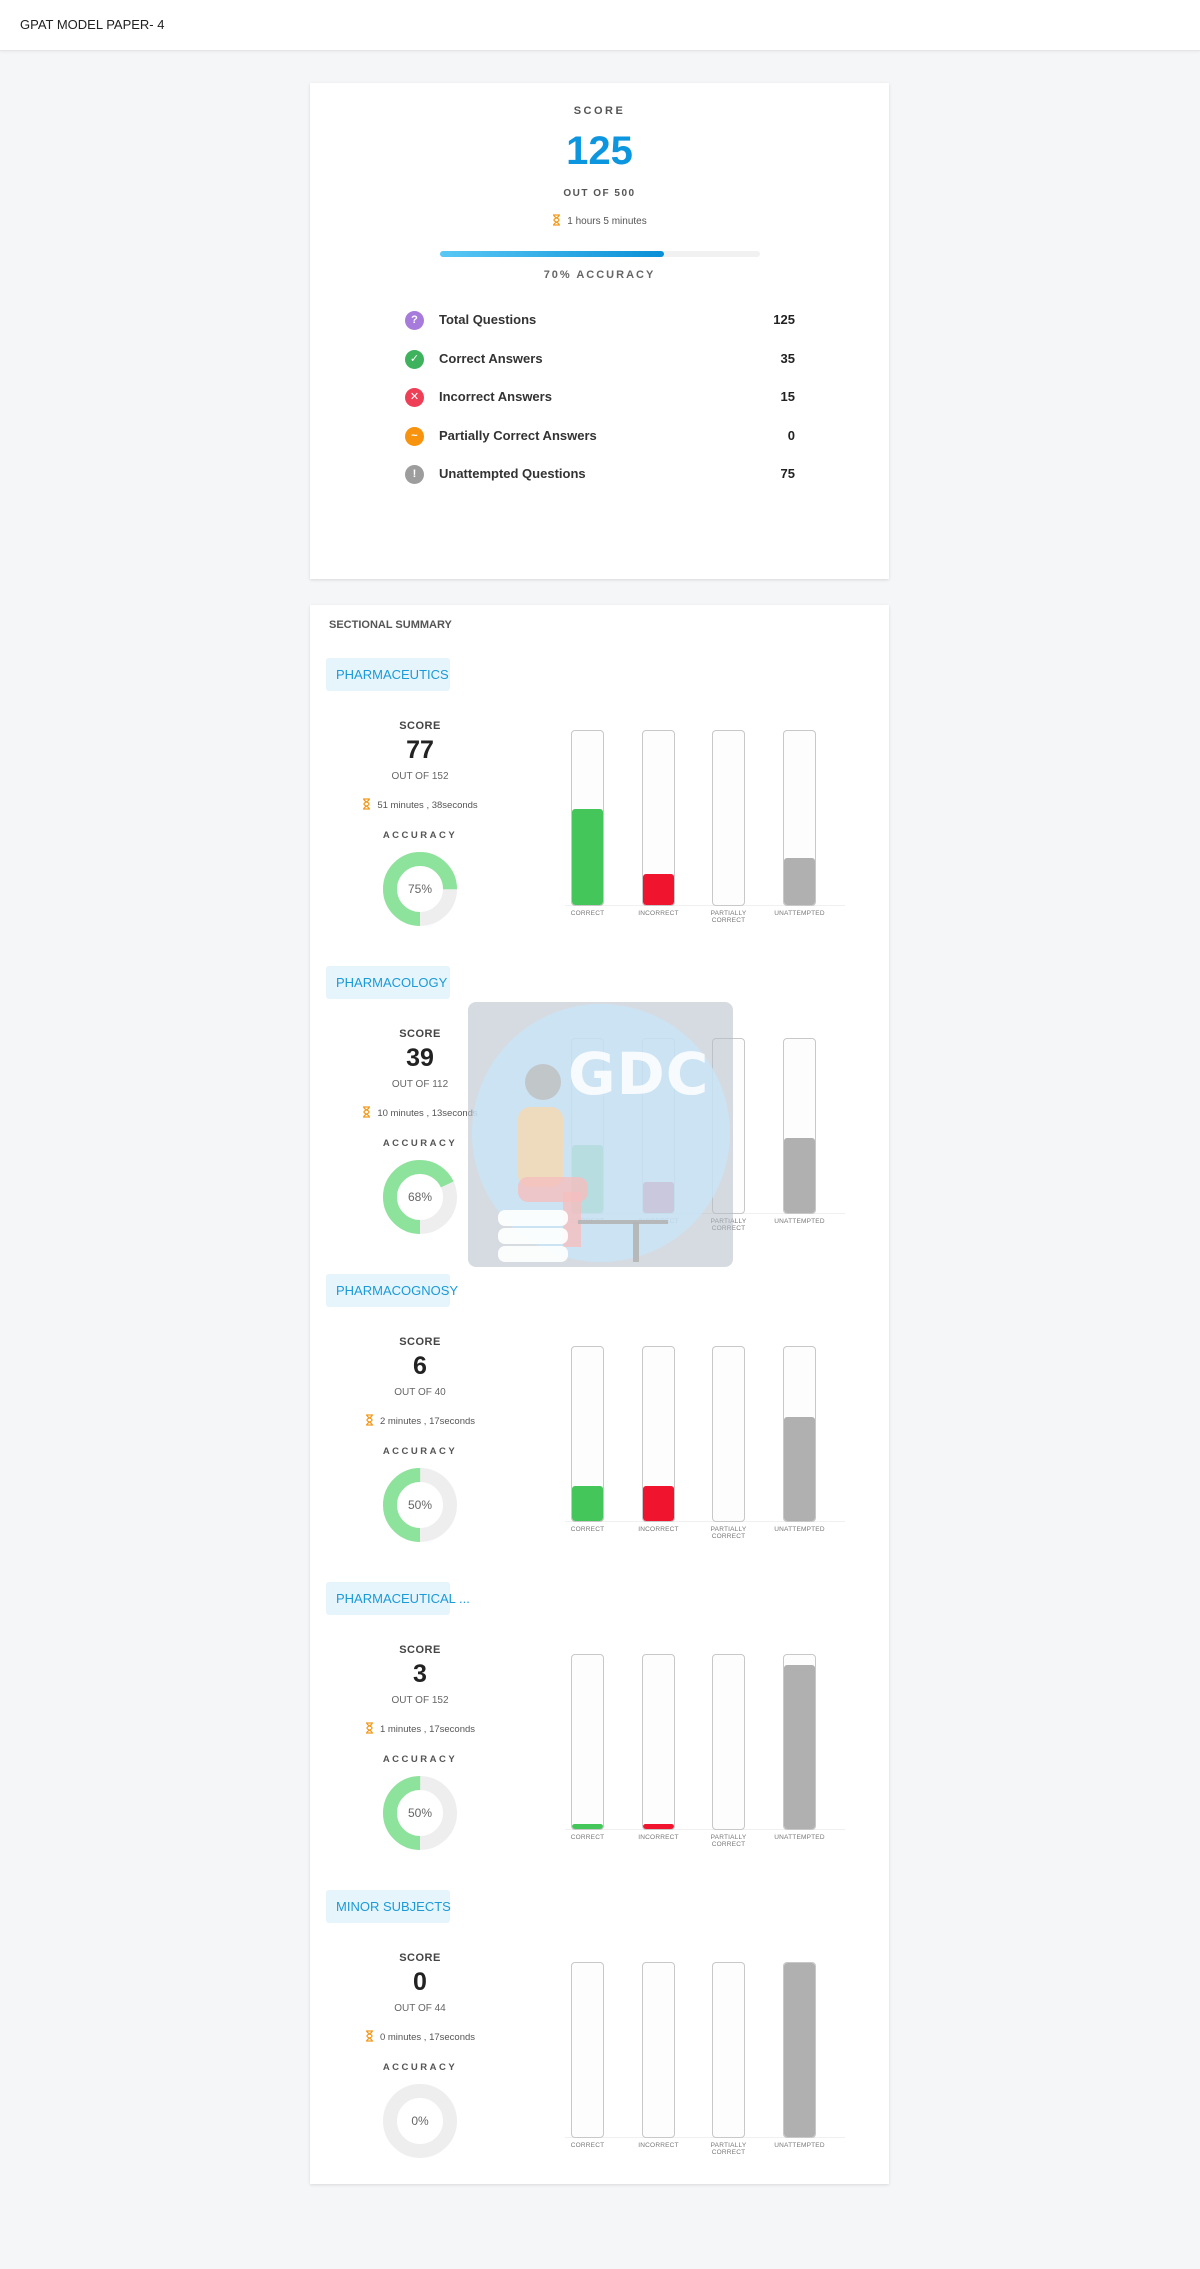 The height and width of the screenshot is (2269, 1200). What do you see at coordinates (599, 193) in the screenshot?
I see `out-of: OUT OF 500` at bounding box center [599, 193].